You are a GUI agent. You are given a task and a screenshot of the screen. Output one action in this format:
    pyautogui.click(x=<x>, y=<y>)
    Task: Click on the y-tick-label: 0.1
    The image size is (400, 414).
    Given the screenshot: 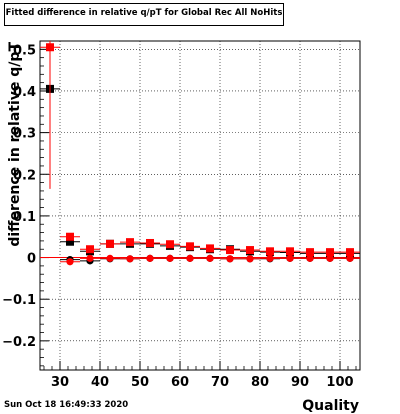 What is the action you would take?
    pyautogui.click(x=24, y=217)
    